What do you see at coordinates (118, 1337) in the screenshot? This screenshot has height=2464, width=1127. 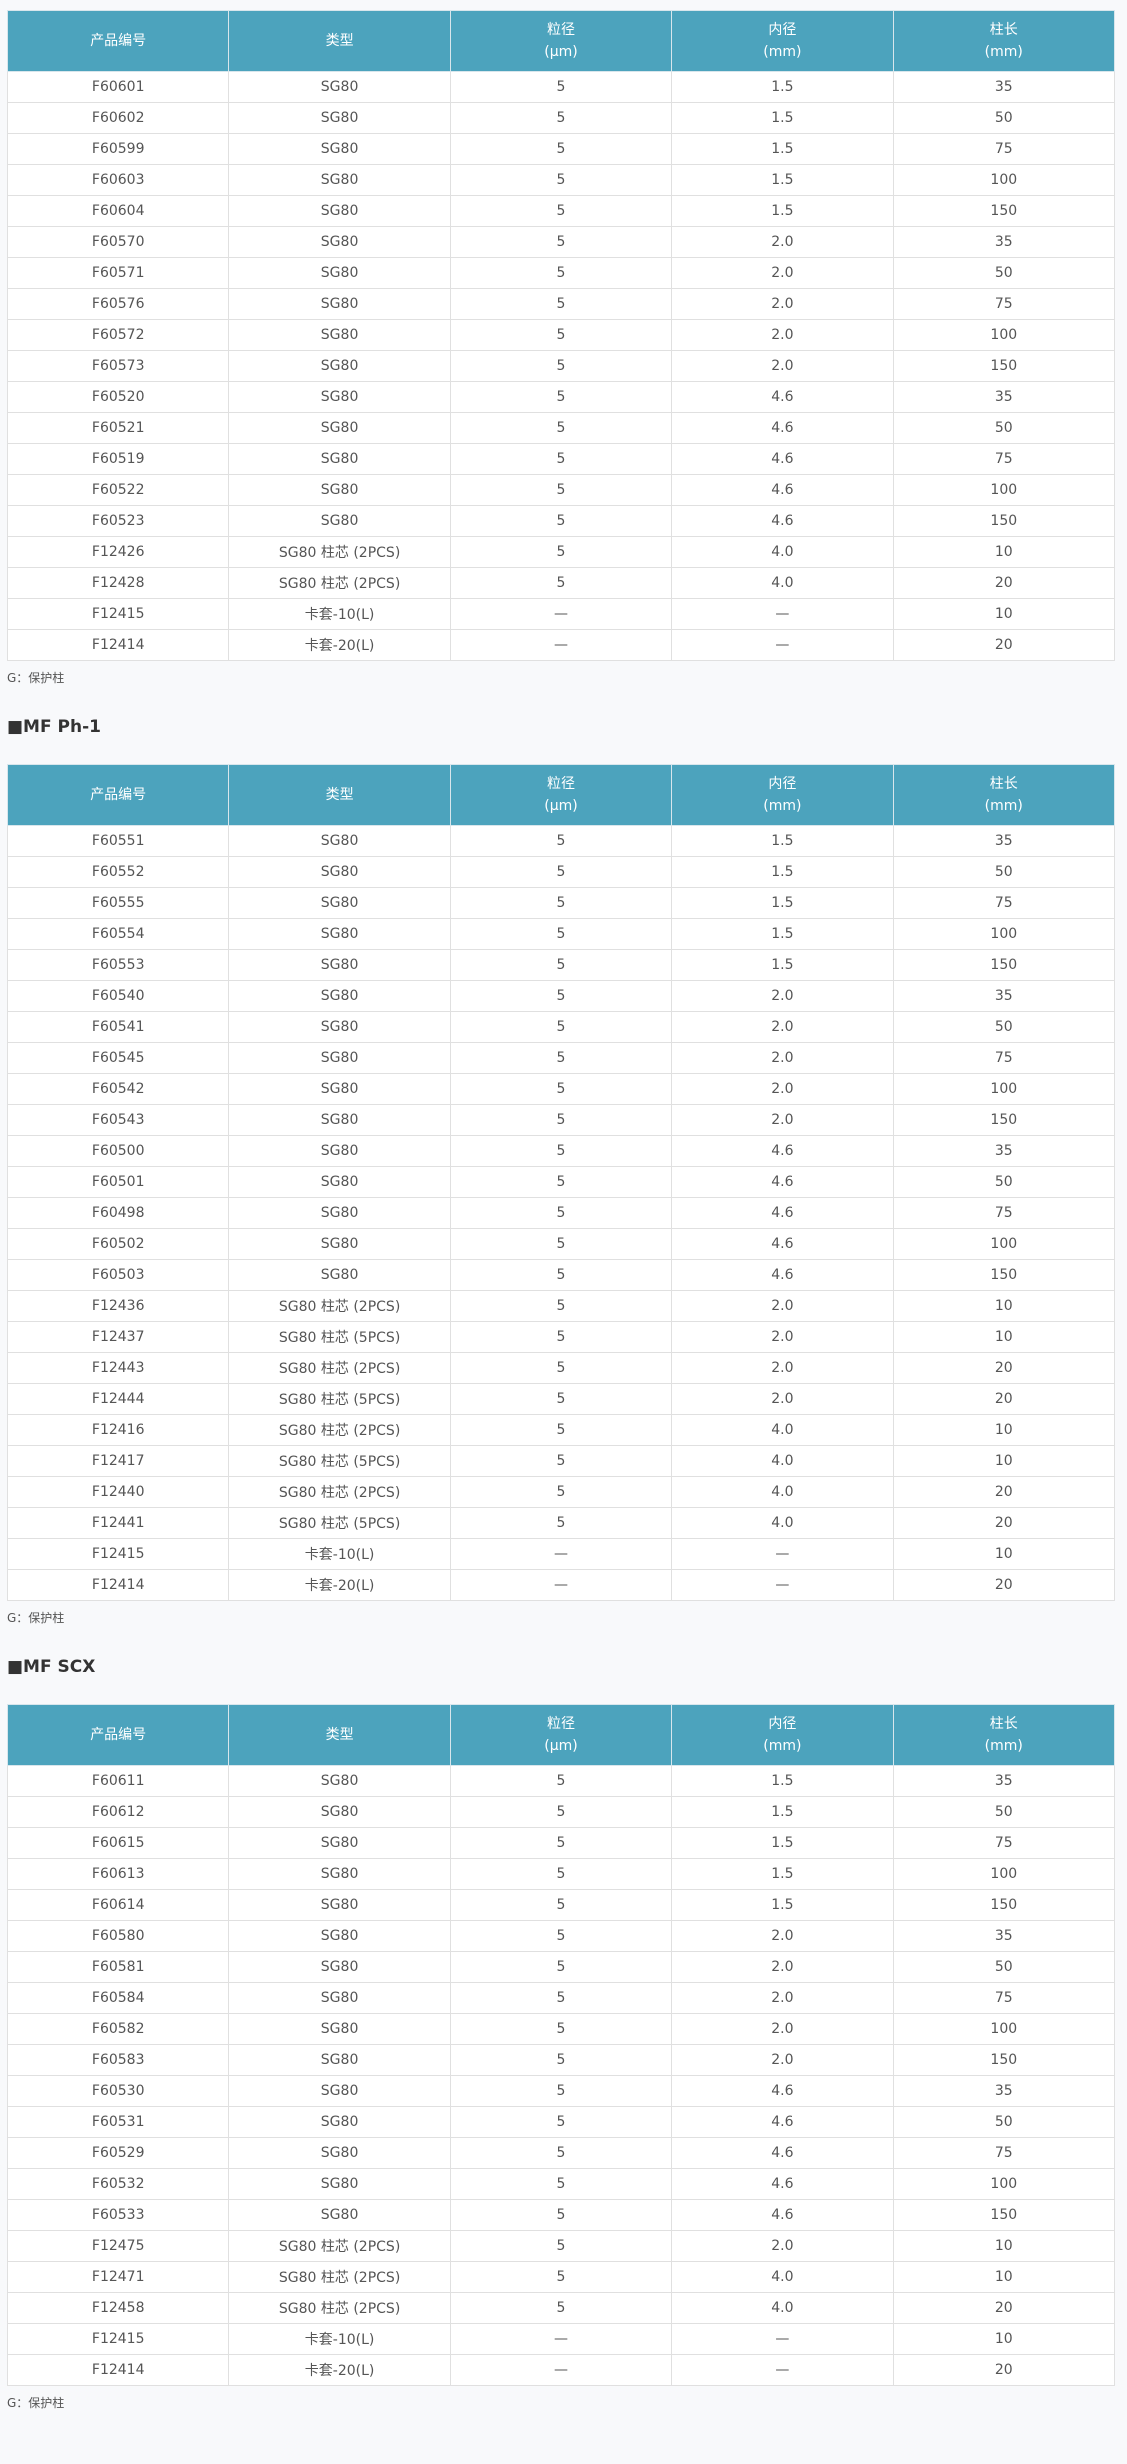 I see `cell-product-code: F12437` at bounding box center [118, 1337].